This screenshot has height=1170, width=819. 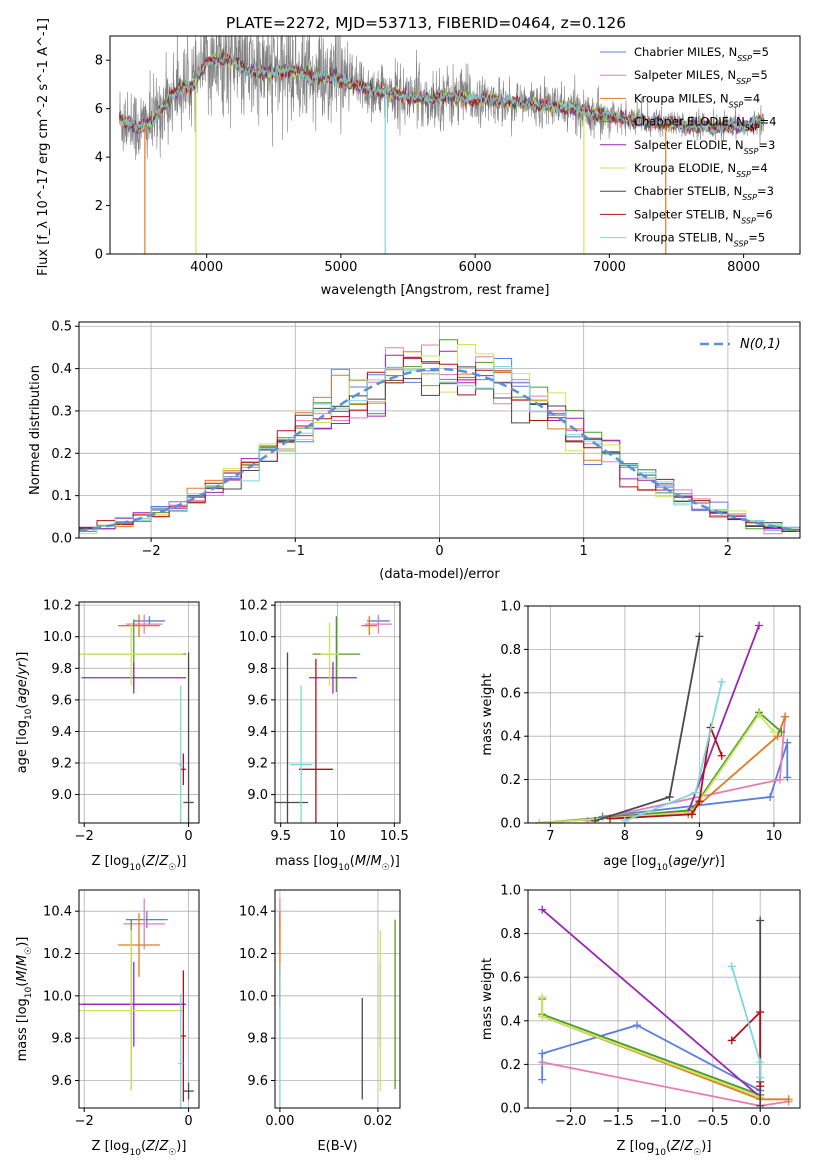 What do you see at coordinates (701, 77) in the screenshot?
I see `legend-entry: Salpeter MILES, NSSP=5` at bounding box center [701, 77].